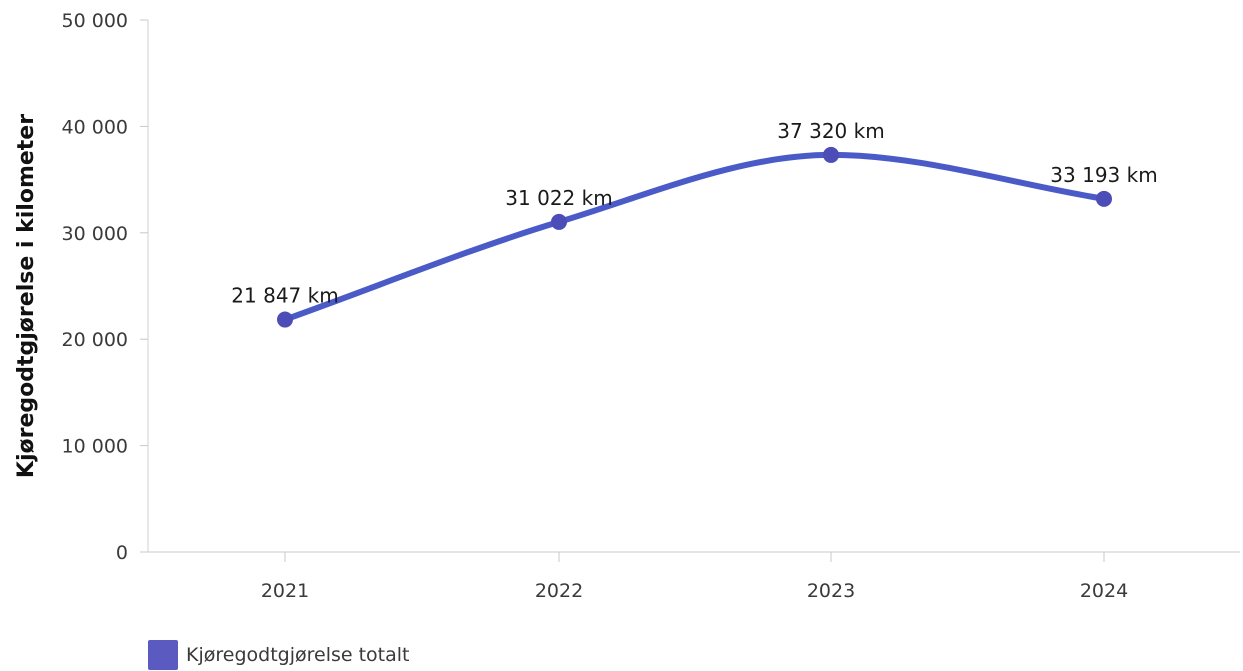 This screenshot has width=1243, height=671. What do you see at coordinates (694, 576) in the screenshot?
I see `x-axis: 2021 2022 2023 2024` at bounding box center [694, 576].